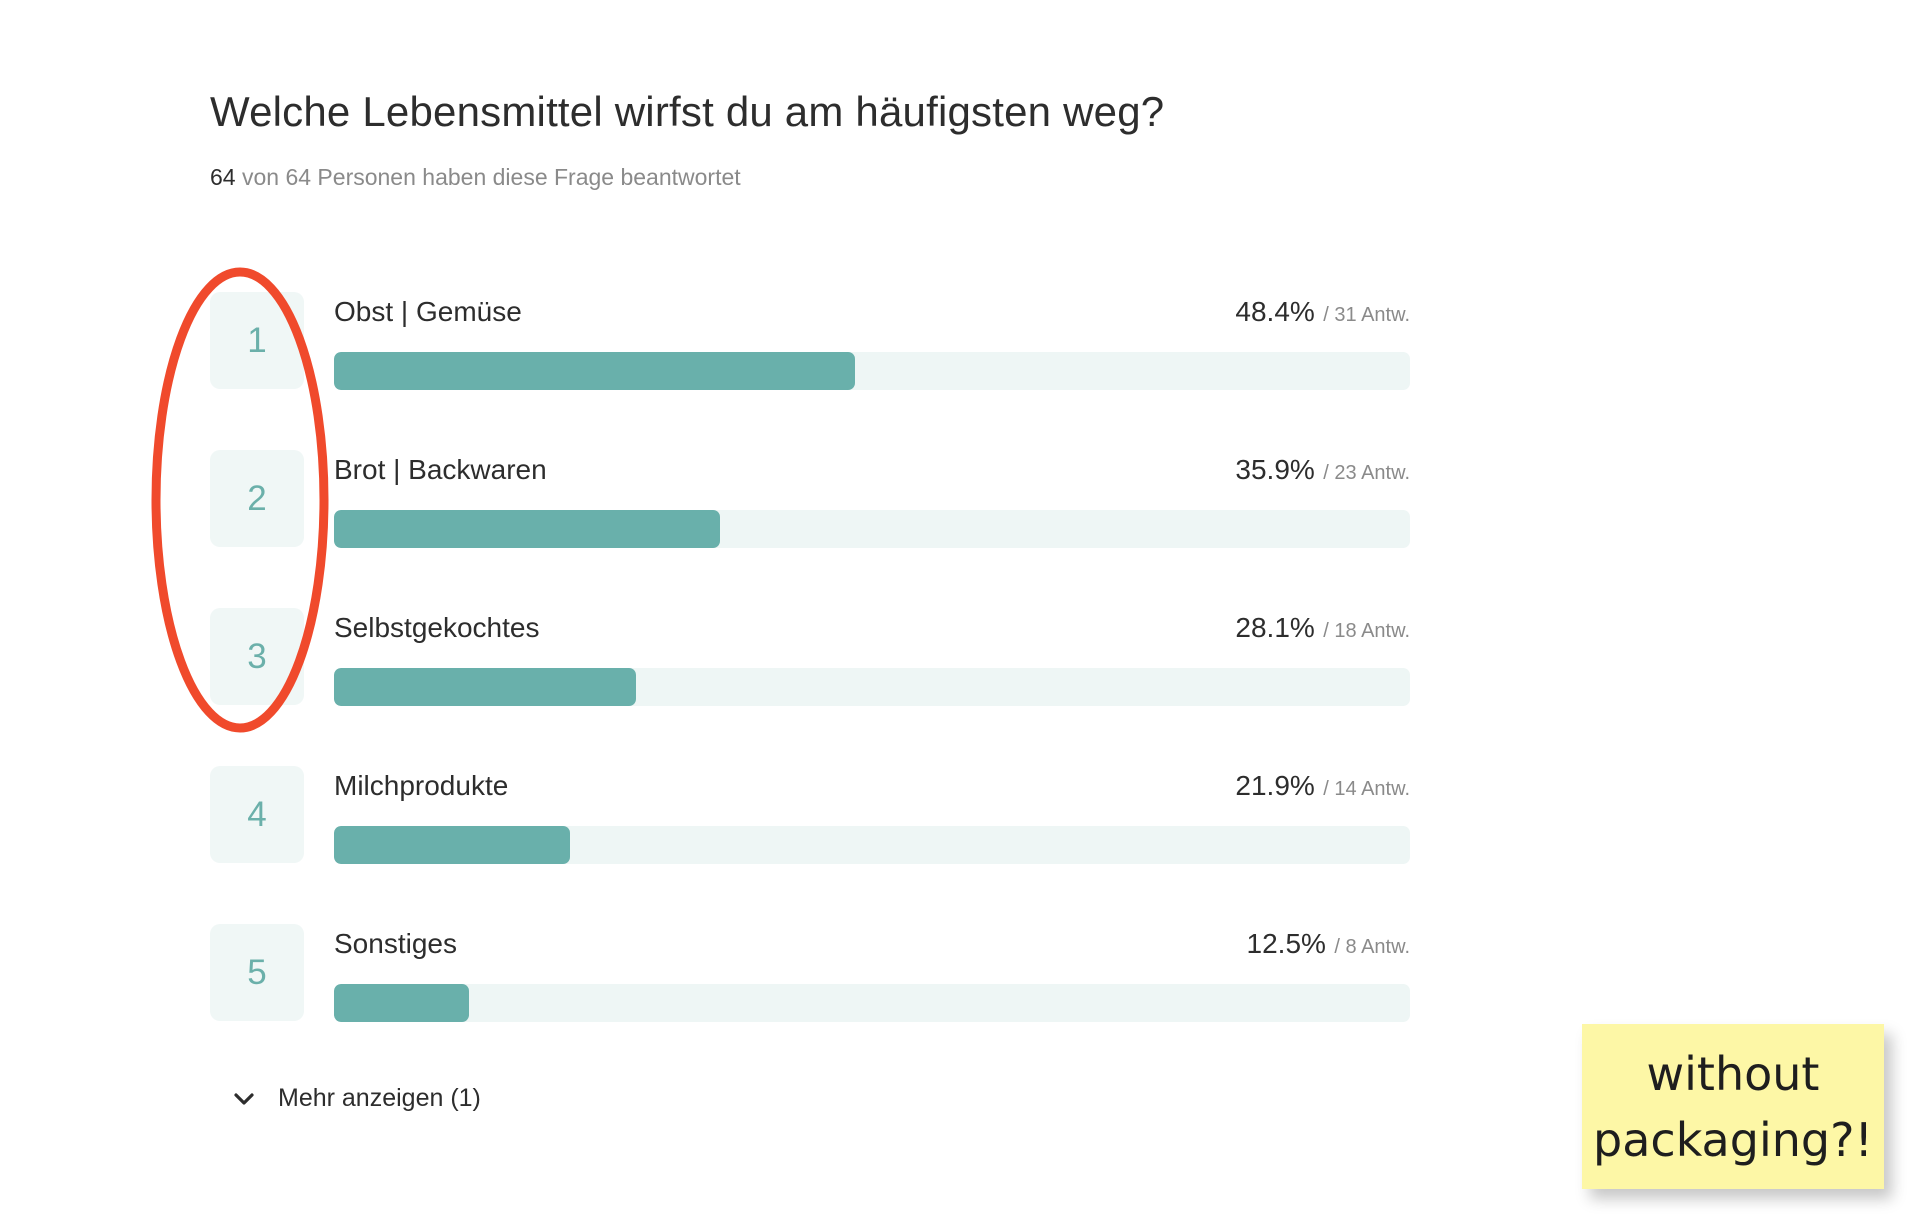 The image size is (1912, 1220). Describe the element at coordinates (1275, 627) in the screenshot. I see `option-percent: 28.1%` at that location.